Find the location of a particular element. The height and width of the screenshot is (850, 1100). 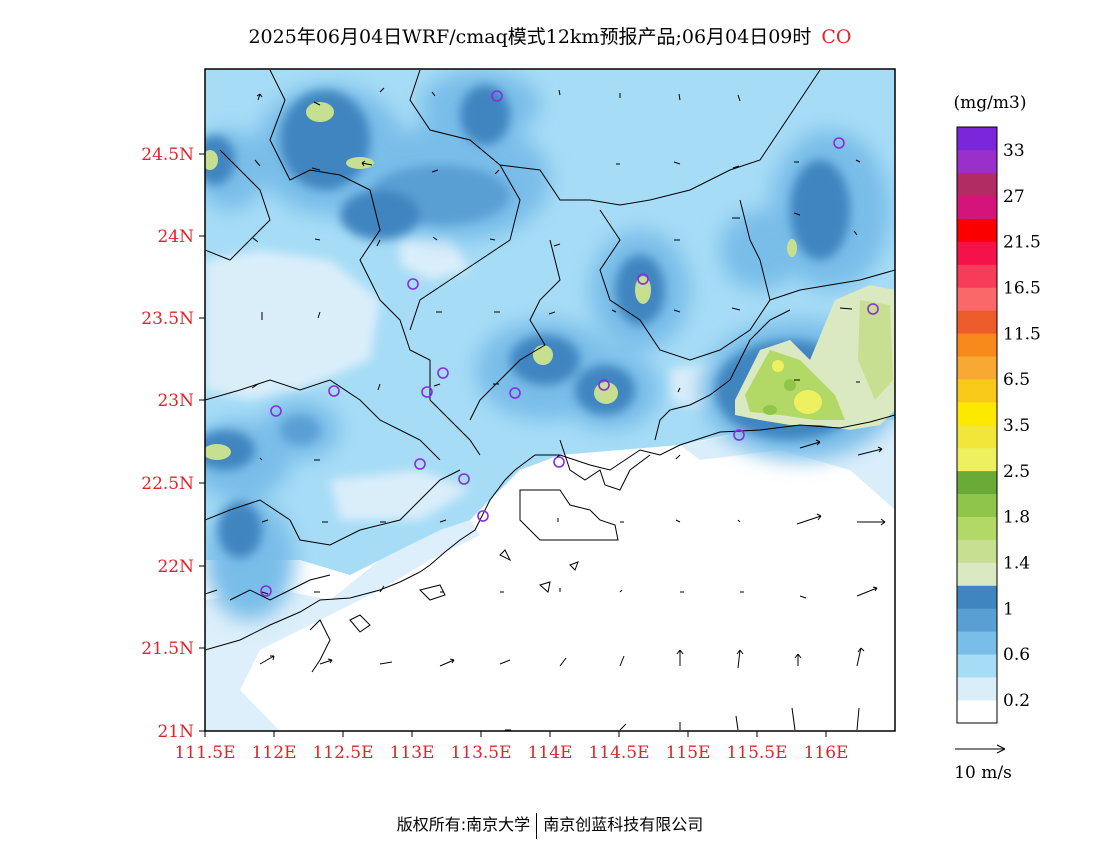

colorbar-label: 27 is located at coordinates (1014, 197).